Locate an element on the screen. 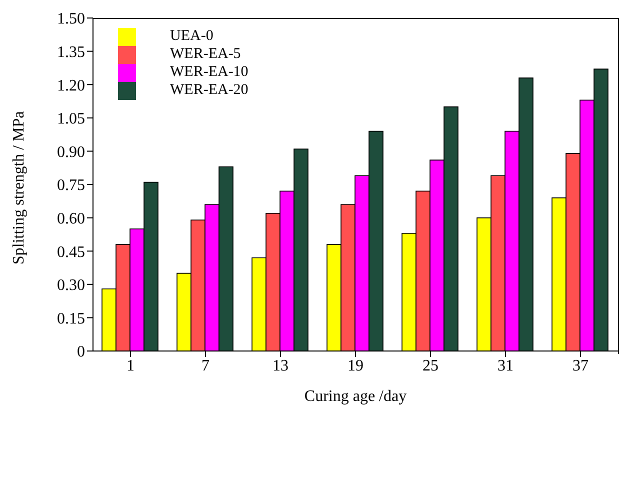  x-tick-label: 31 is located at coordinates (506, 365).